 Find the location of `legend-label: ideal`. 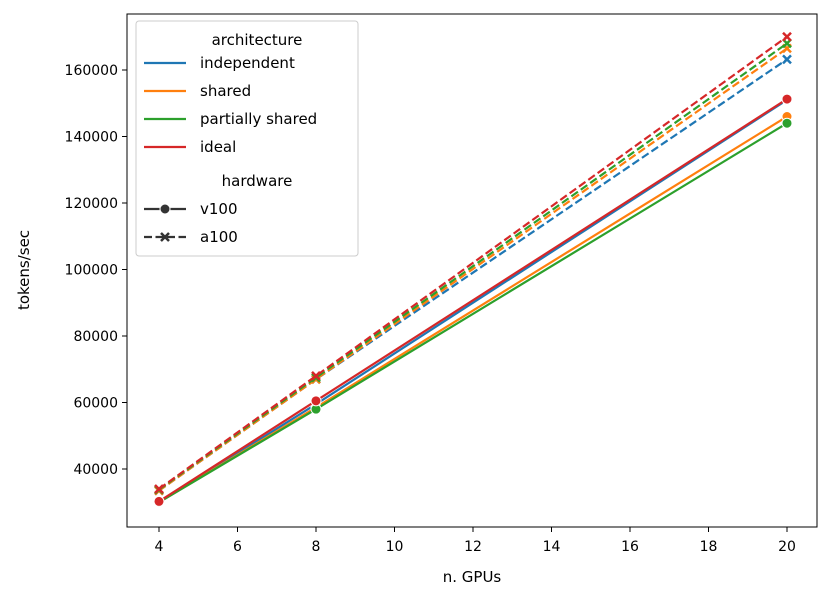

legend-label: ideal is located at coordinates (218, 147).